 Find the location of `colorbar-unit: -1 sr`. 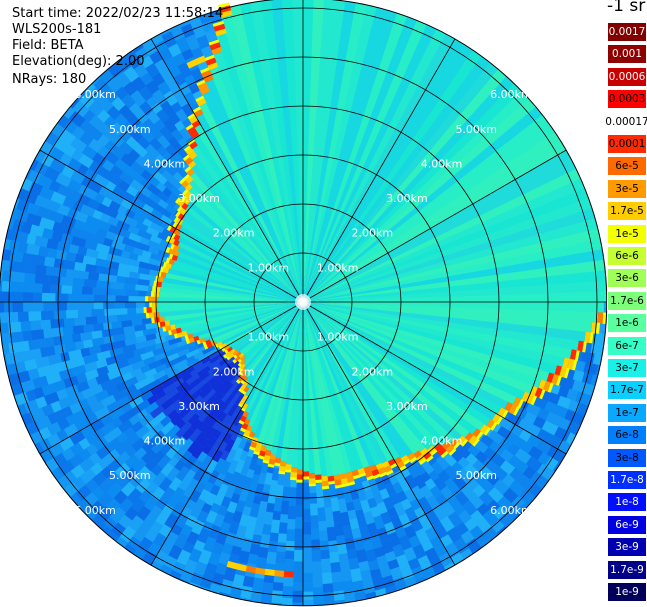

colorbar-unit: -1 sr is located at coordinates (626, 8).